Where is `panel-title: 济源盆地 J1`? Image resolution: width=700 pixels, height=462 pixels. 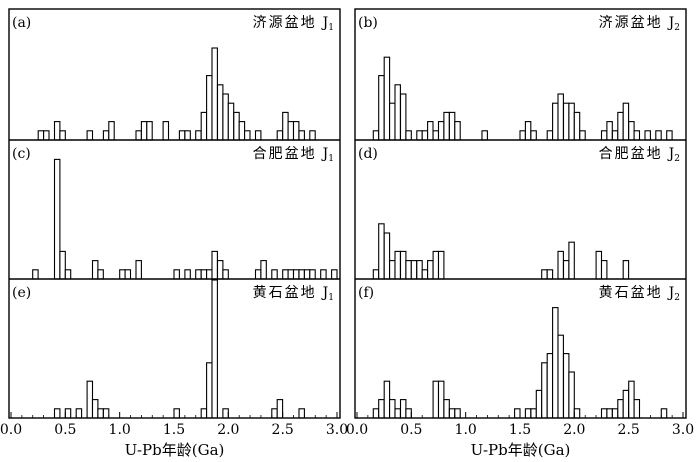 panel-title: 济源盆地 J1 is located at coordinates (293, 24).